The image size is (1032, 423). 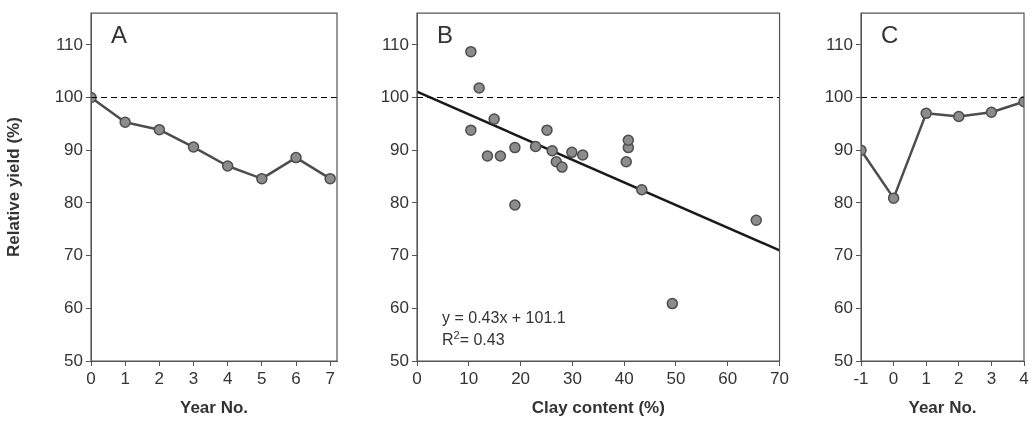 What do you see at coordinates (445, 35) in the screenshot?
I see `annotation: B` at bounding box center [445, 35].